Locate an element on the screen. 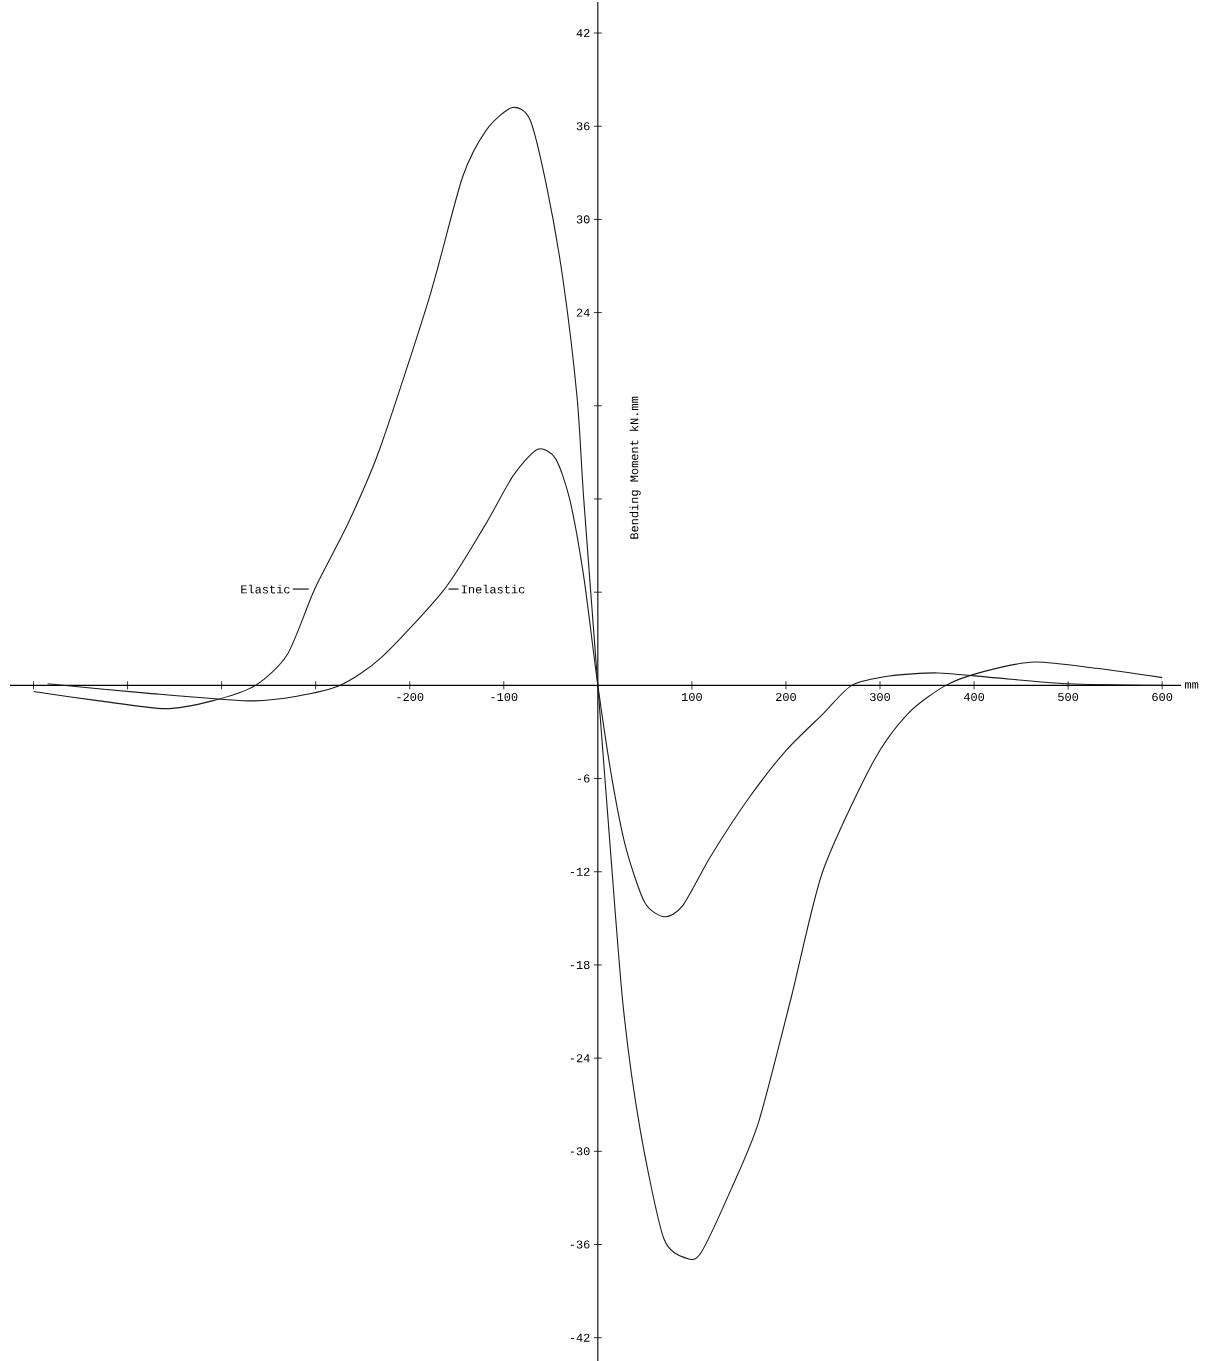 The height and width of the screenshot is (1361, 1214). y-tick-label: -36 is located at coordinates (580, 1244).